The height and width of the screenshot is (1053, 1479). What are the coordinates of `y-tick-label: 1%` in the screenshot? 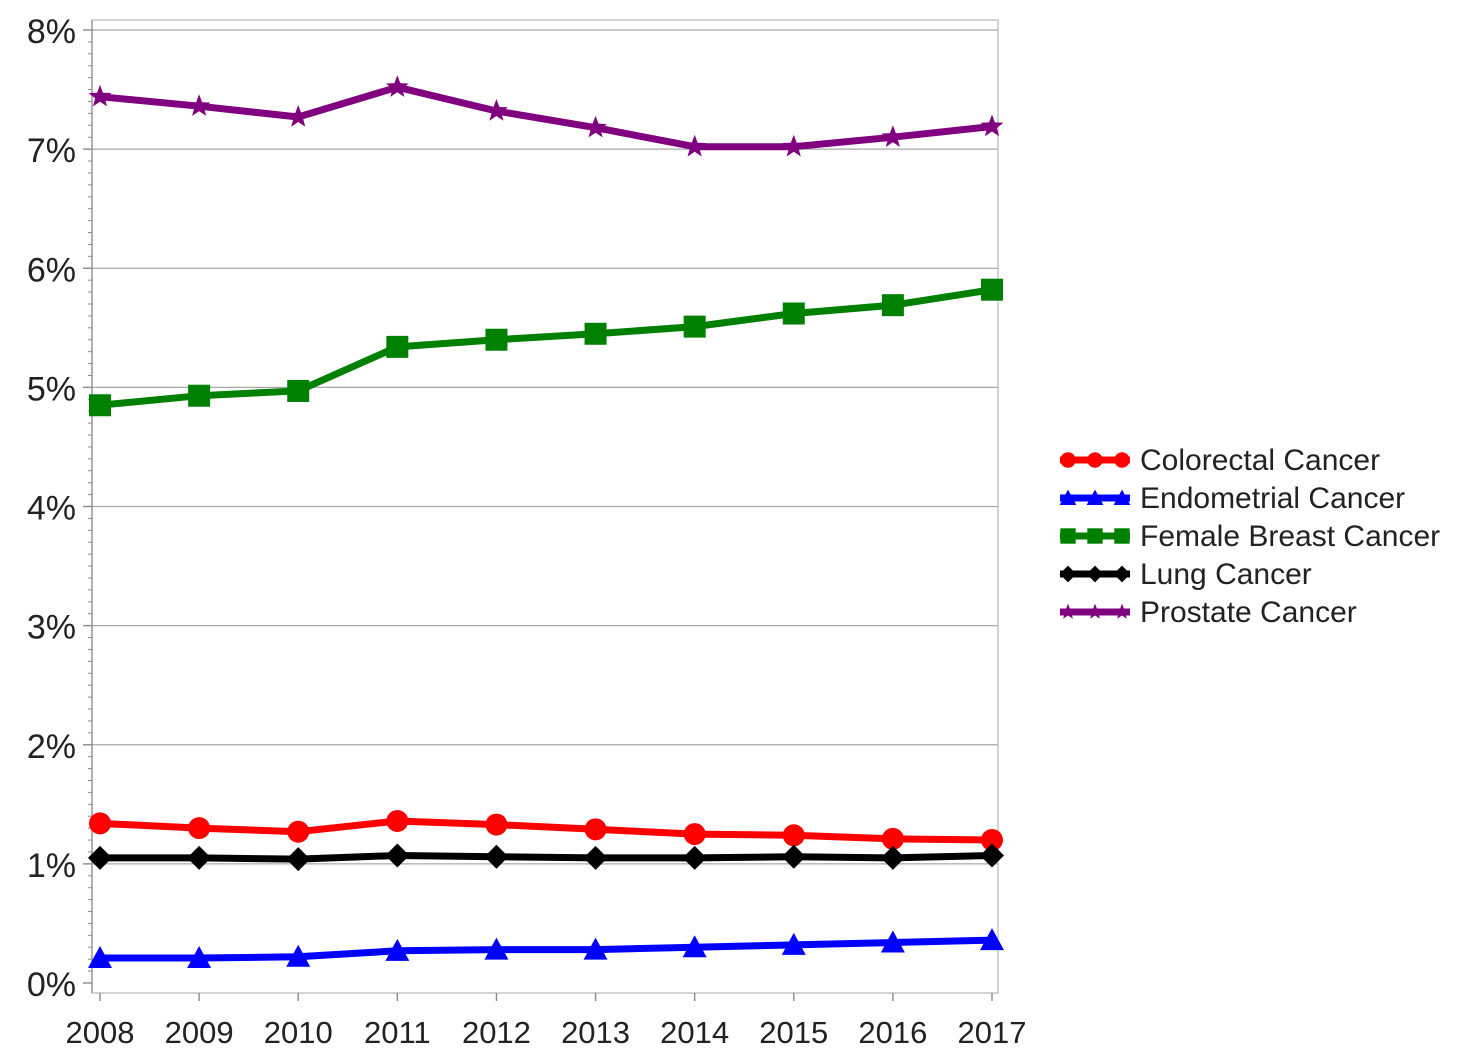 It's located at (51, 866).